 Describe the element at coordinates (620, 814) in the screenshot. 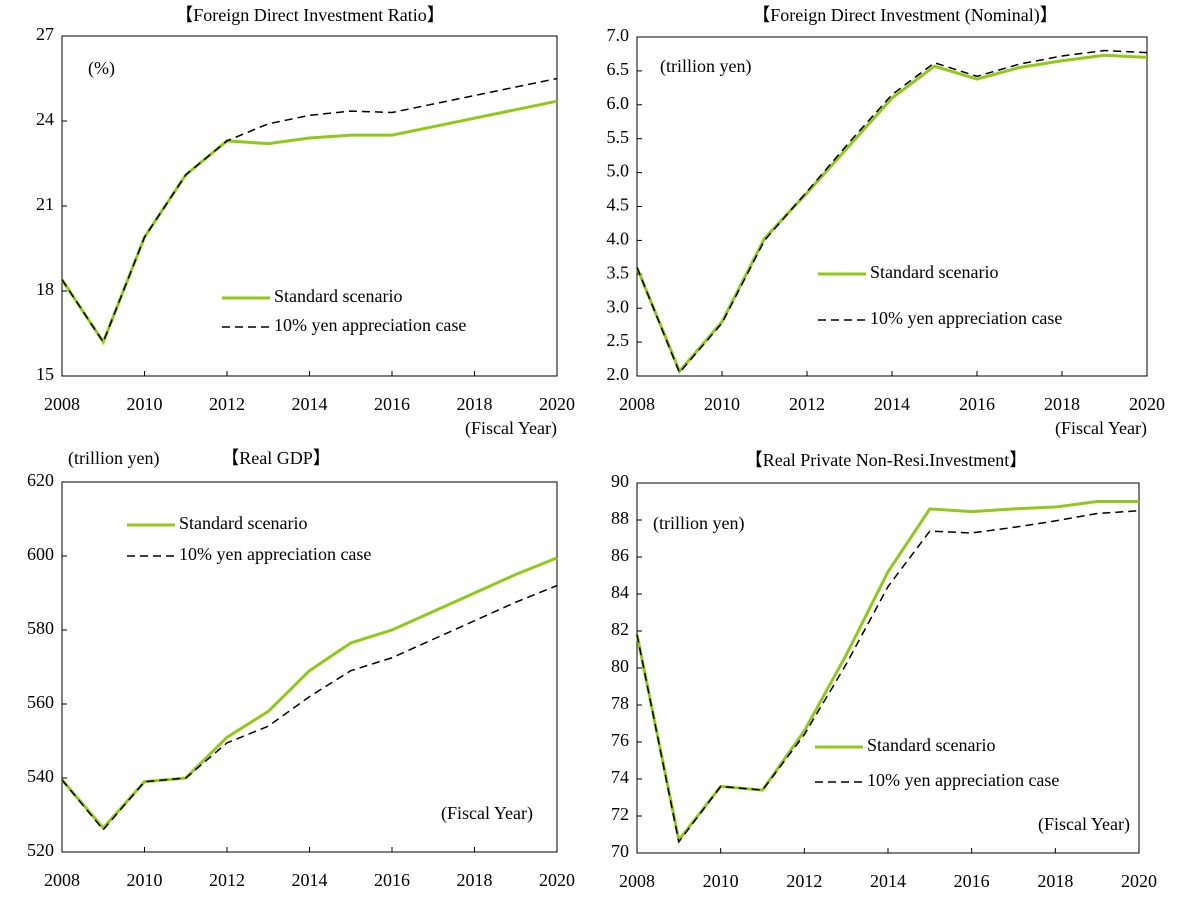

I see `y-tick-label: 72` at that location.